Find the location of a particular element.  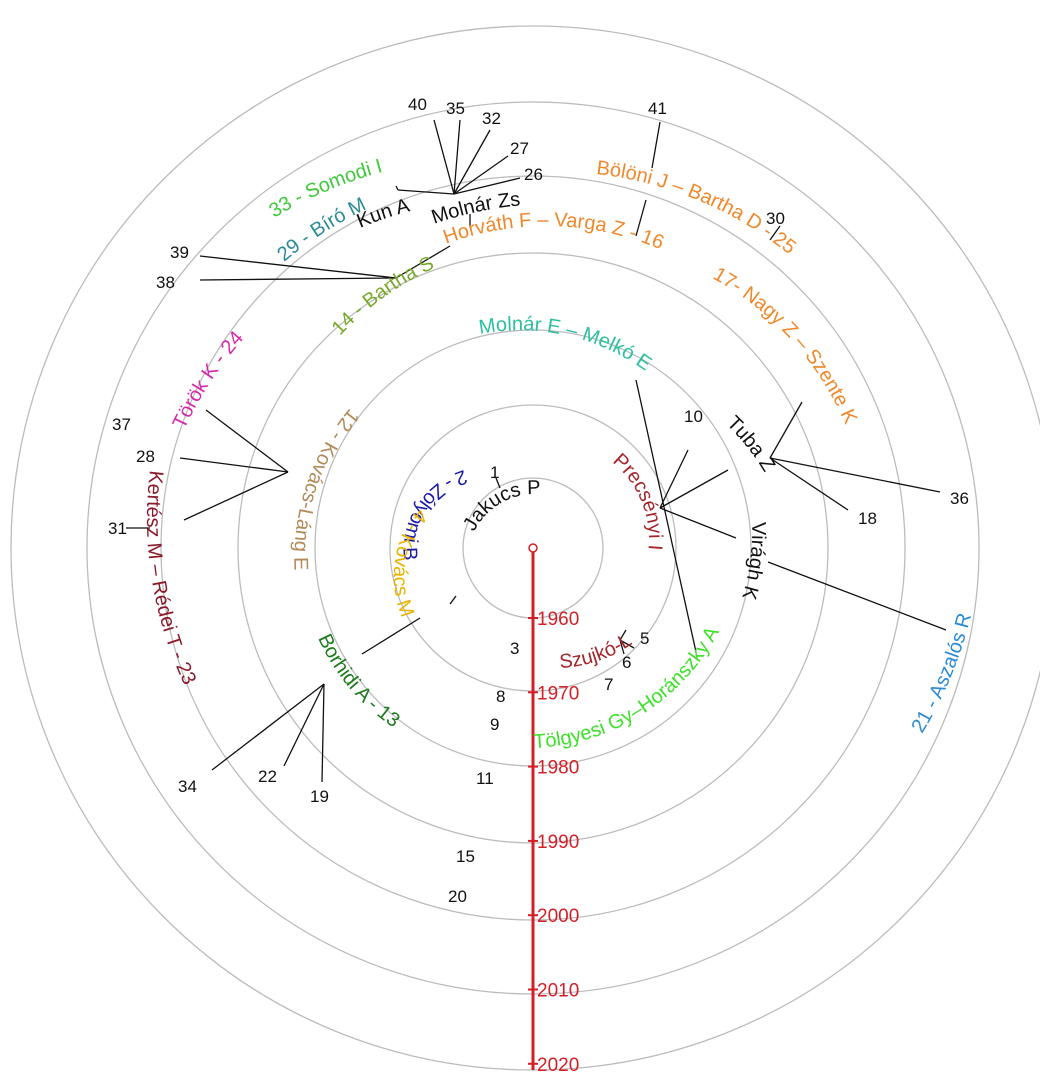

number-label: 20 is located at coordinates (457, 896).